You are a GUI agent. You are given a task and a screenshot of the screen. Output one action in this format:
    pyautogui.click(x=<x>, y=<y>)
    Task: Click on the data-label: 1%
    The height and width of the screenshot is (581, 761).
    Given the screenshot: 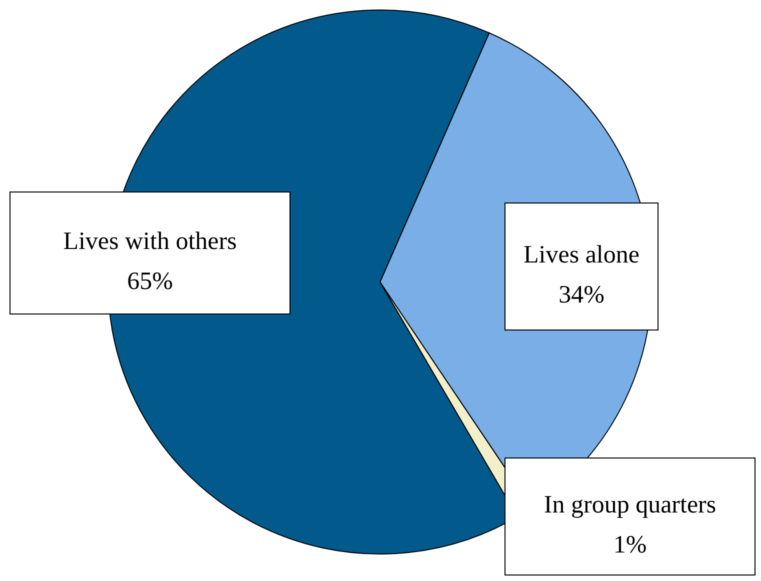 What is the action you would take?
    pyautogui.click(x=630, y=545)
    